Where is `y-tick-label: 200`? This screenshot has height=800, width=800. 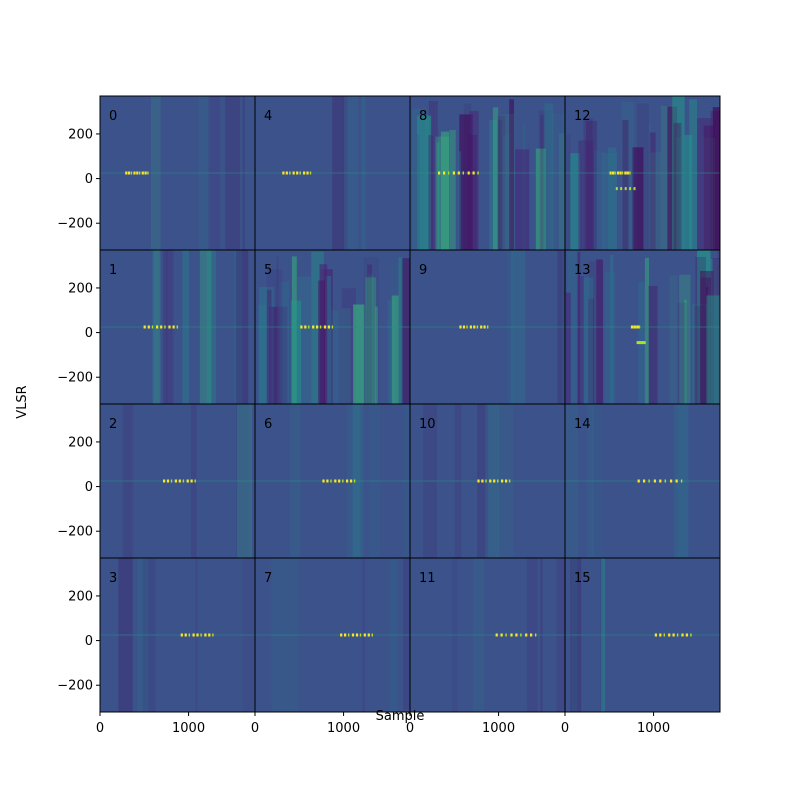
y-tick-label: 200 is located at coordinates (80, 288).